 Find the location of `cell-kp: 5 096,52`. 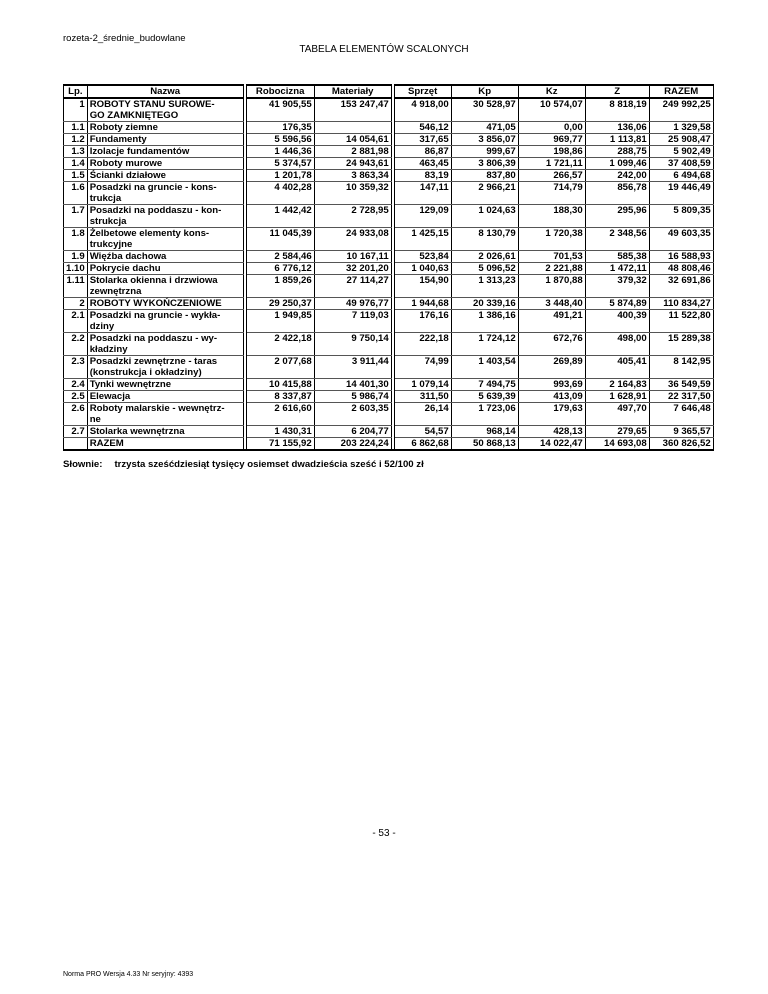

cell-kp: 5 096,52 is located at coordinates (484, 268).